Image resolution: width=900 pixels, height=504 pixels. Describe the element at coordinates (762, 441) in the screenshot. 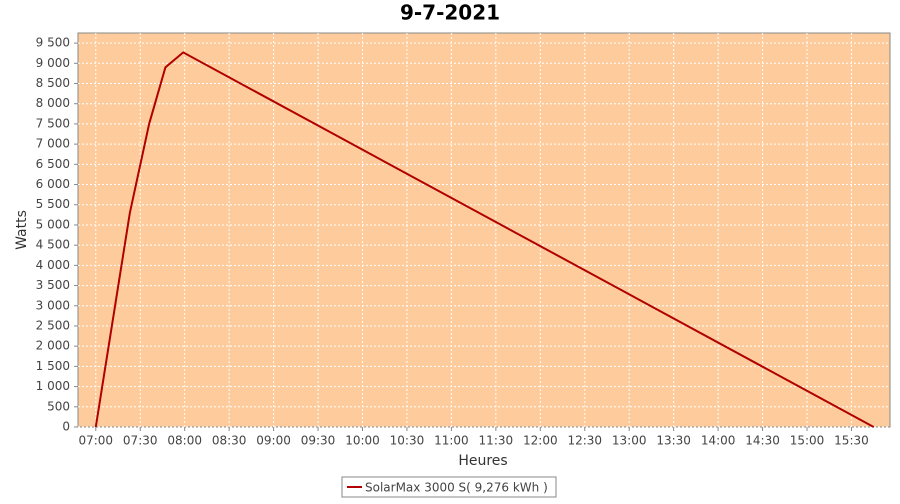

I see `x-tick-label: 14:30` at that location.